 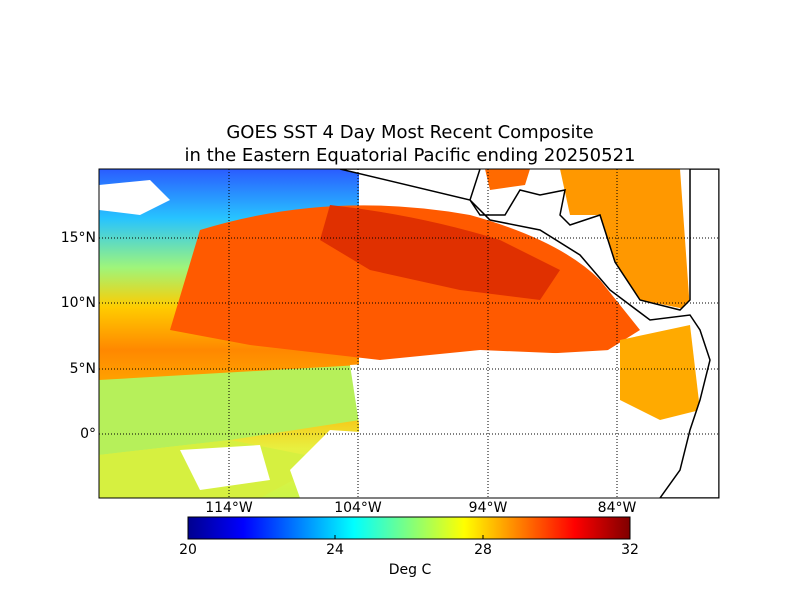 I want to click on lat-label-15n: 15°N, so click(x=78, y=238).